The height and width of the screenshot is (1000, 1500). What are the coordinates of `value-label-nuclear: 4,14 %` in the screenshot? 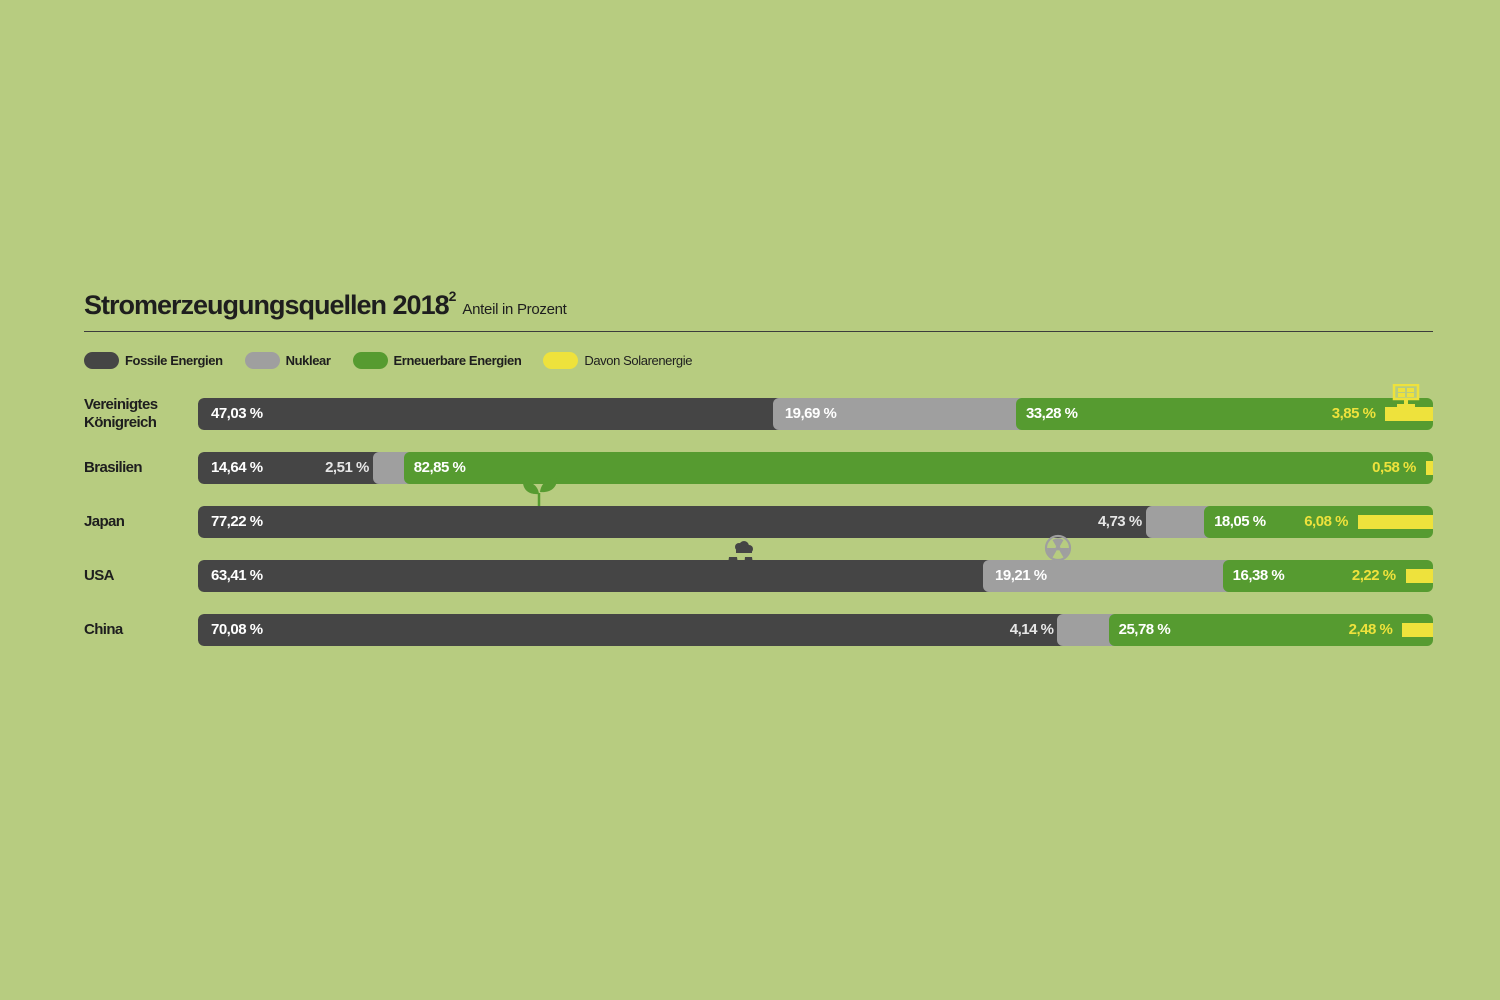 It's located at (1031, 629).